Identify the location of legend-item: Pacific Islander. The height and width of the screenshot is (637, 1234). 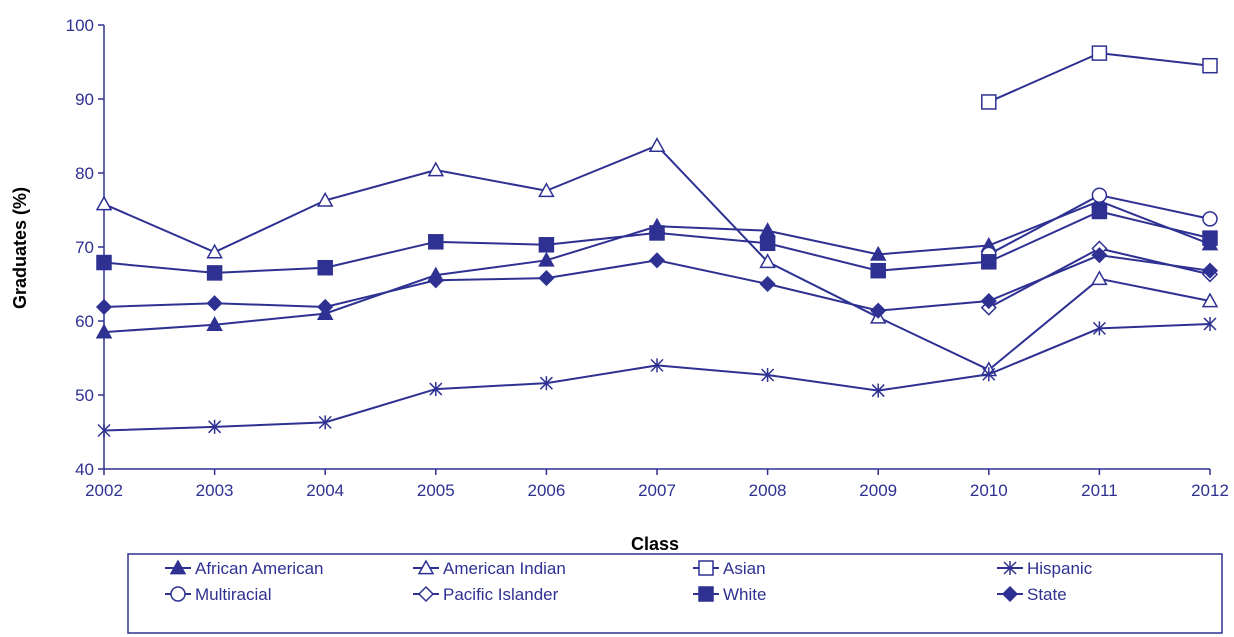
(486, 594).